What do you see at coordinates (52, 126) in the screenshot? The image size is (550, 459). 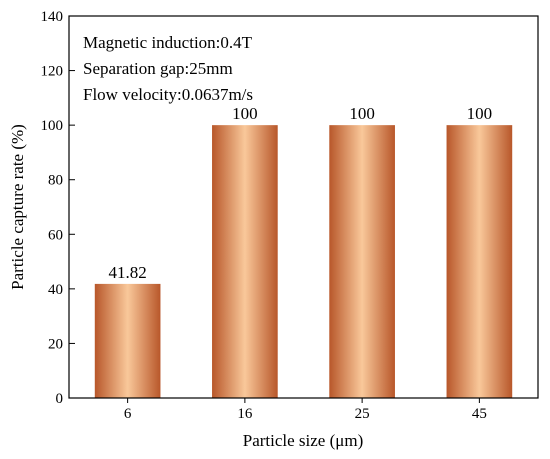 I see `y-tick-label: 100` at bounding box center [52, 126].